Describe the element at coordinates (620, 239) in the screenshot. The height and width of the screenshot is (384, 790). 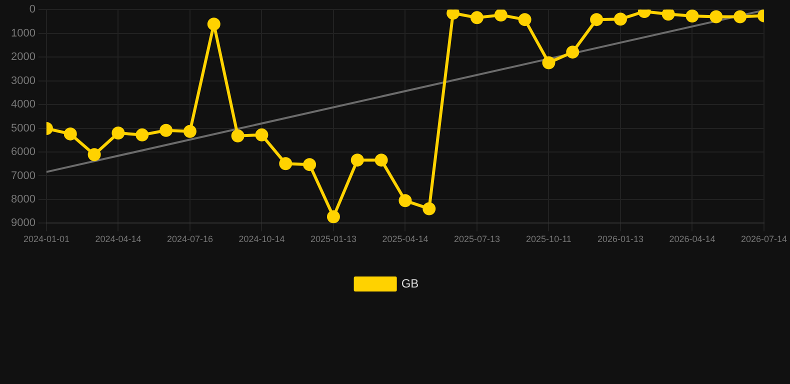
I see `x-tick-label: 2026-01-13` at that location.